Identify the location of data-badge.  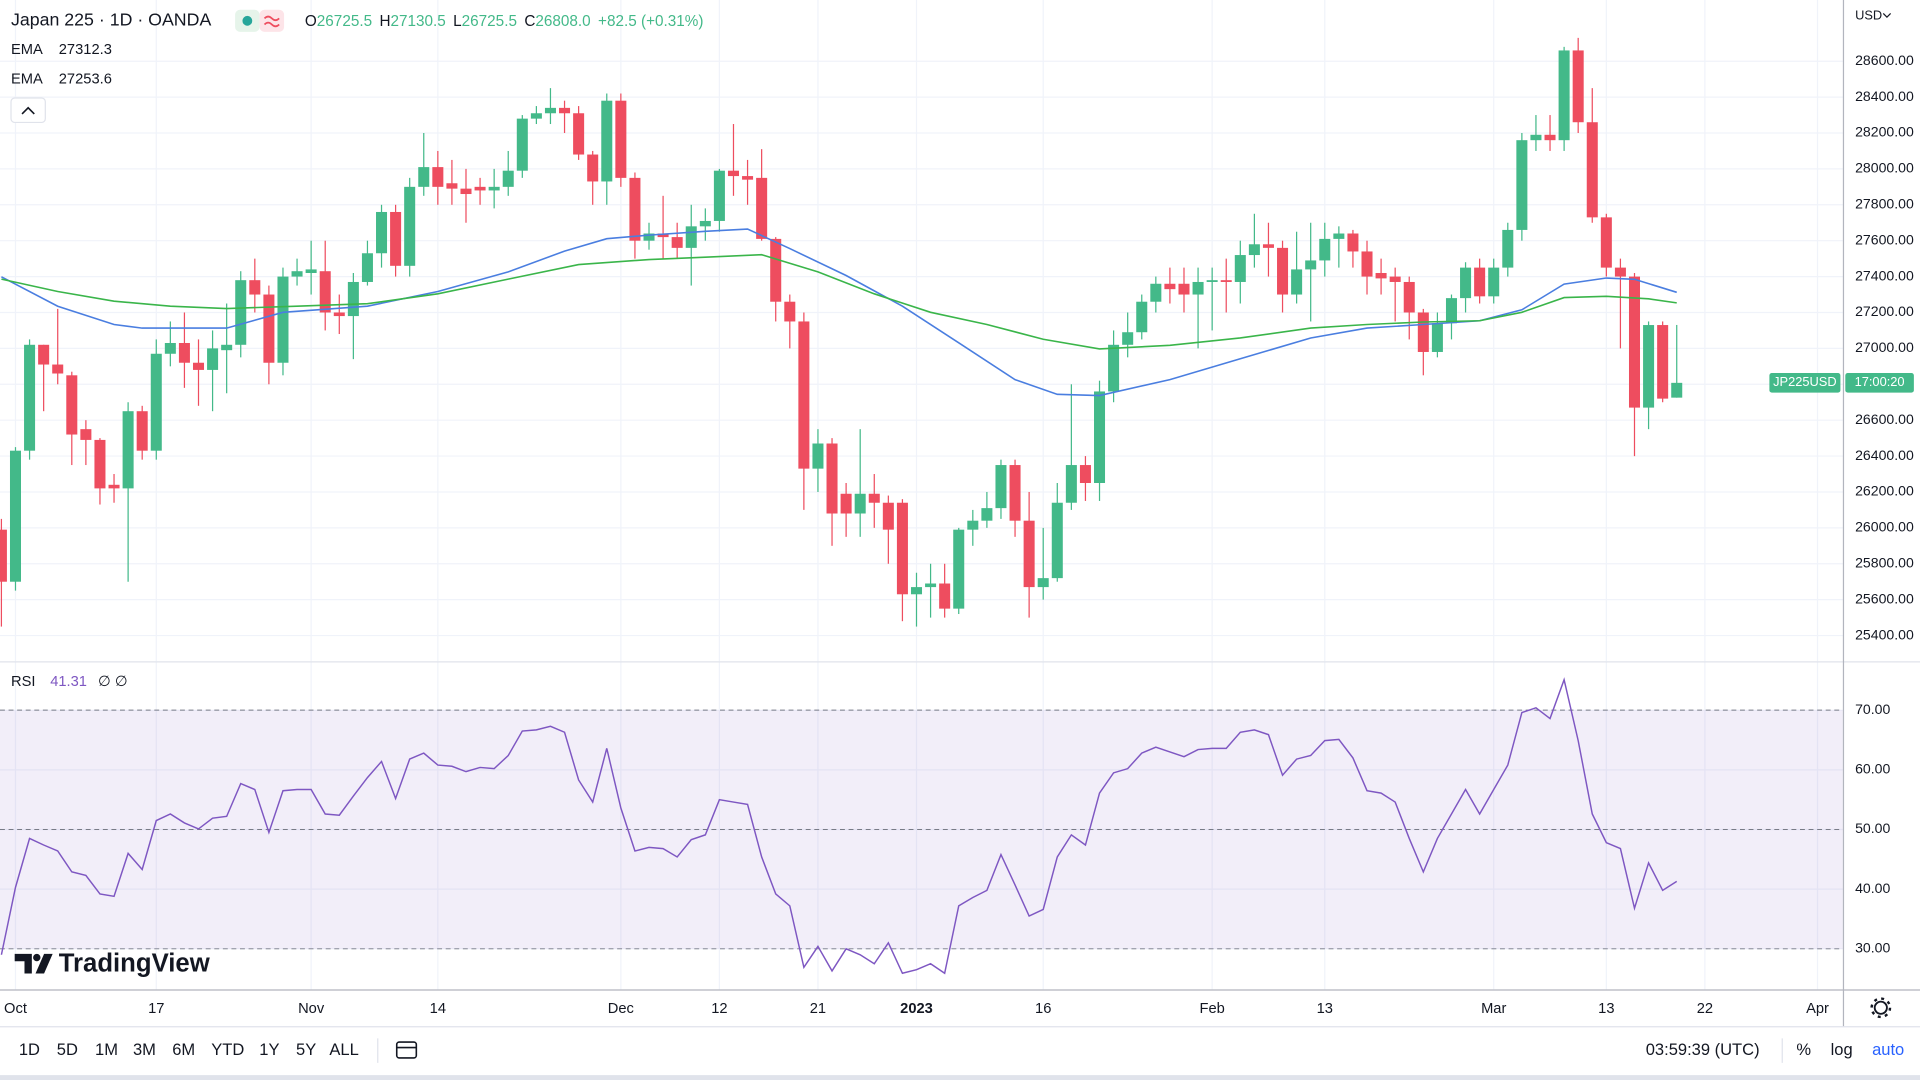
(272, 20).